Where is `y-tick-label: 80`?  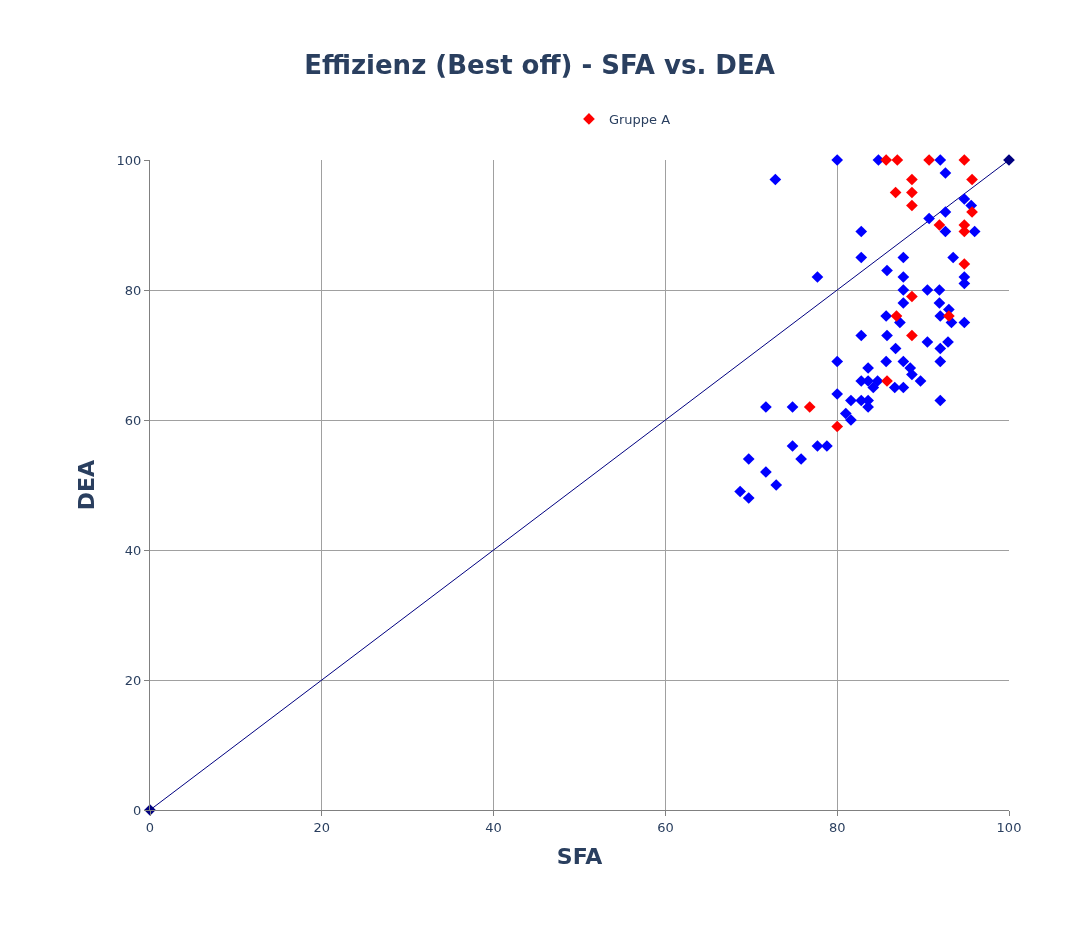
y-tick-label: 80 is located at coordinates (133, 290).